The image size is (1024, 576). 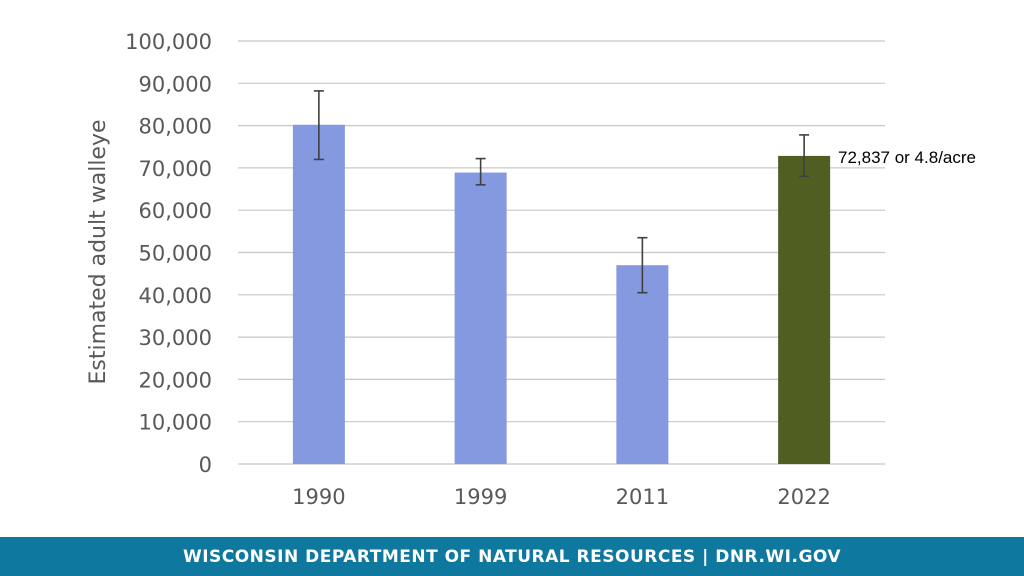 I want to click on bar-2022, so click(x=804, y=310).